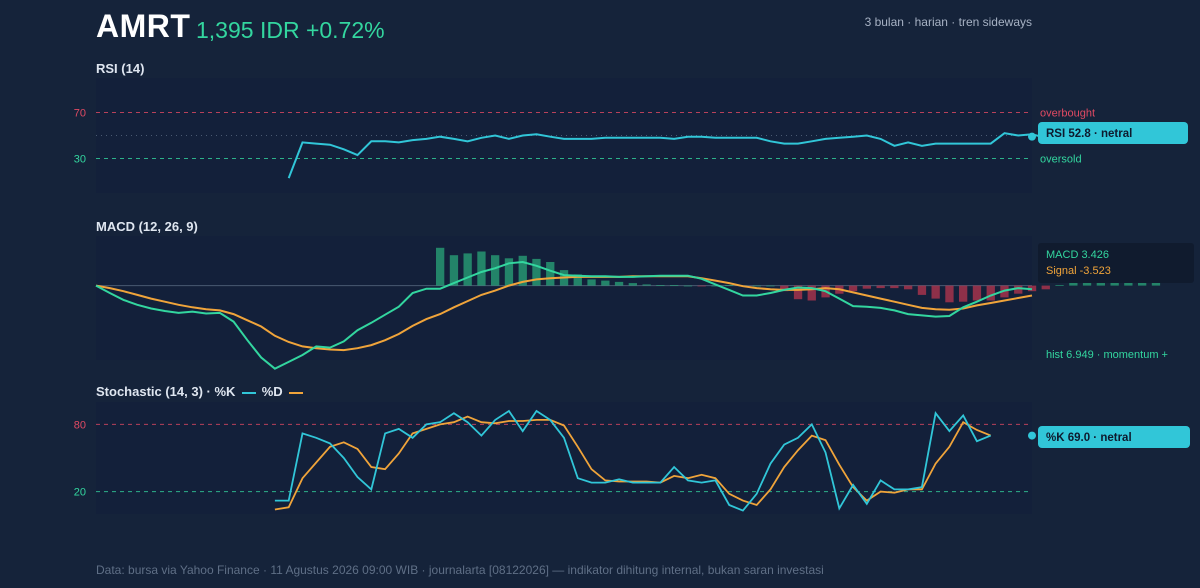 Image resolution: width=1200 pixels, height=588 pixels. I want to click on stoch-badge-text: %K 69.0 · netral, so click(1089, 438).